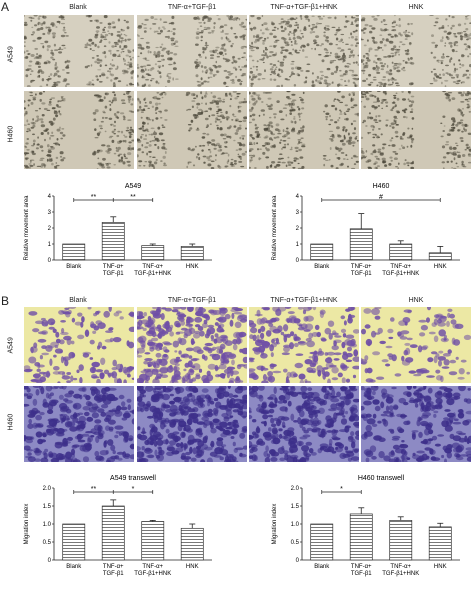 The image size is (474, 591). I want to click on col-header-hnk-a: HNK, so click(416, 7).